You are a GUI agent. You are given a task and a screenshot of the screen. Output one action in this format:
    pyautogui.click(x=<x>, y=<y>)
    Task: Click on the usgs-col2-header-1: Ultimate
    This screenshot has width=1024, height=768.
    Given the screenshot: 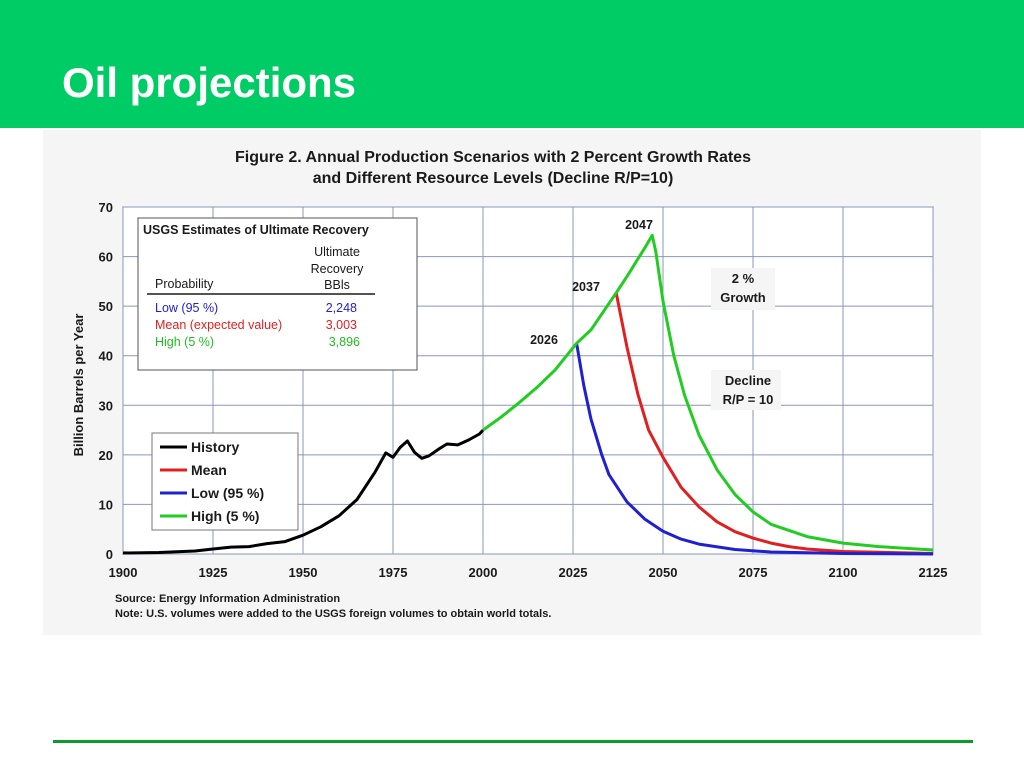 What is the action you would take?
    pyautogui.click(x=337, y=252)
    